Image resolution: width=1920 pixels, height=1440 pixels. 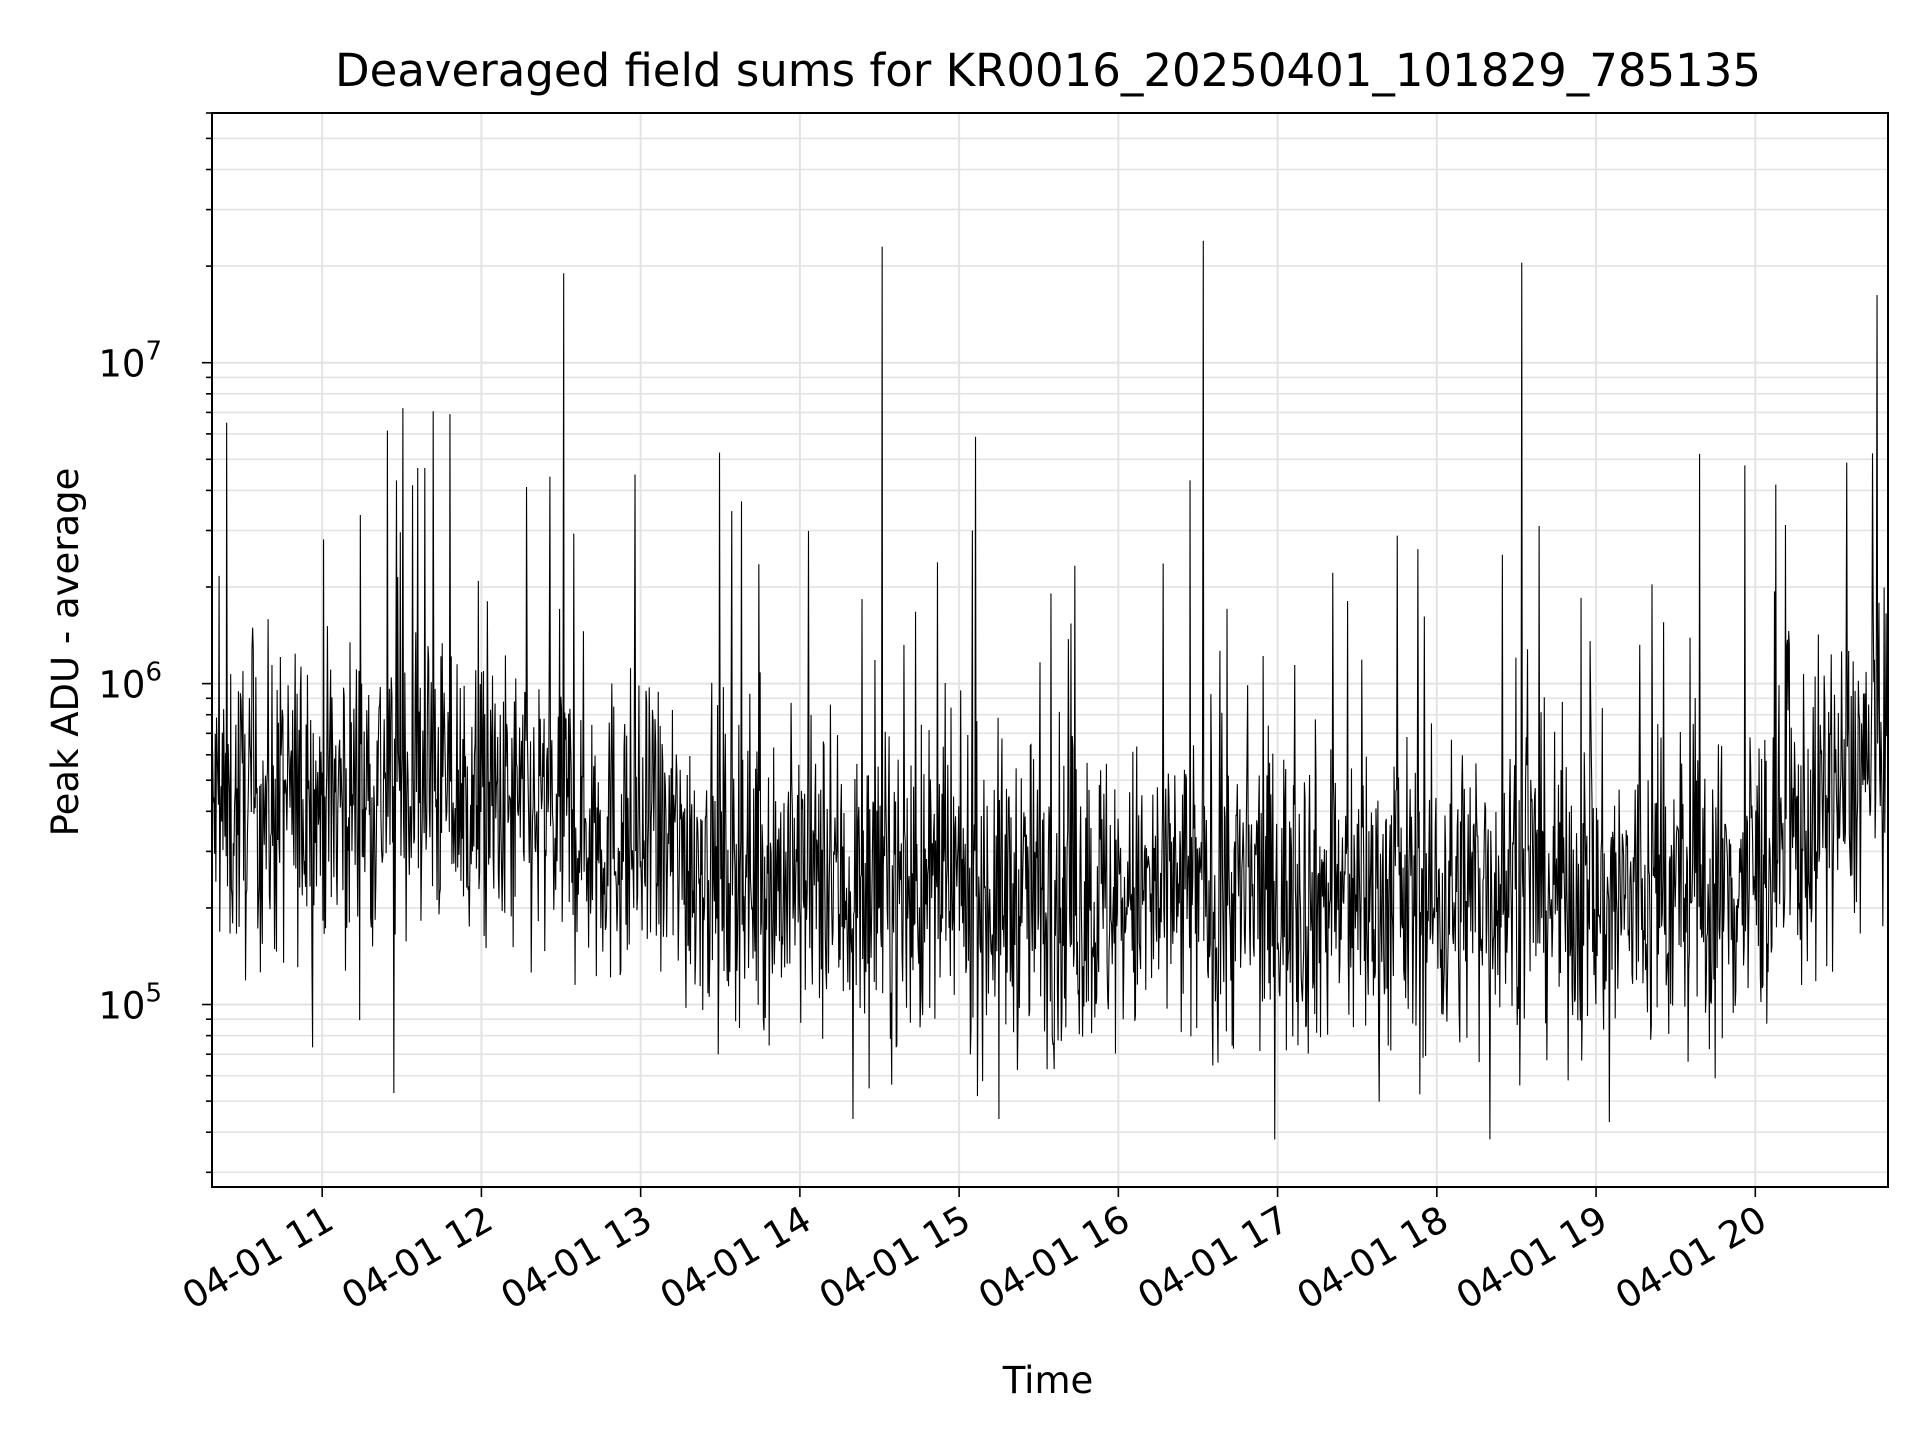 I want to click on x-tick-label: 04-01 14, so click(x=736, y=1258).